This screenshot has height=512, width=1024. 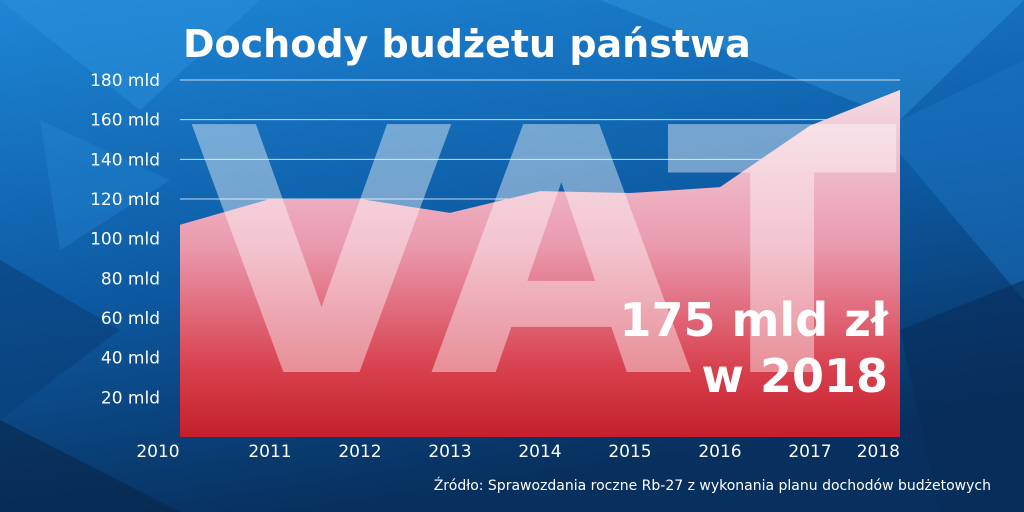 What do you see at coordinates (125, 200) in the screenshot?
I see `y-tick-label: 120 mld` at bounding box center [125, 200].